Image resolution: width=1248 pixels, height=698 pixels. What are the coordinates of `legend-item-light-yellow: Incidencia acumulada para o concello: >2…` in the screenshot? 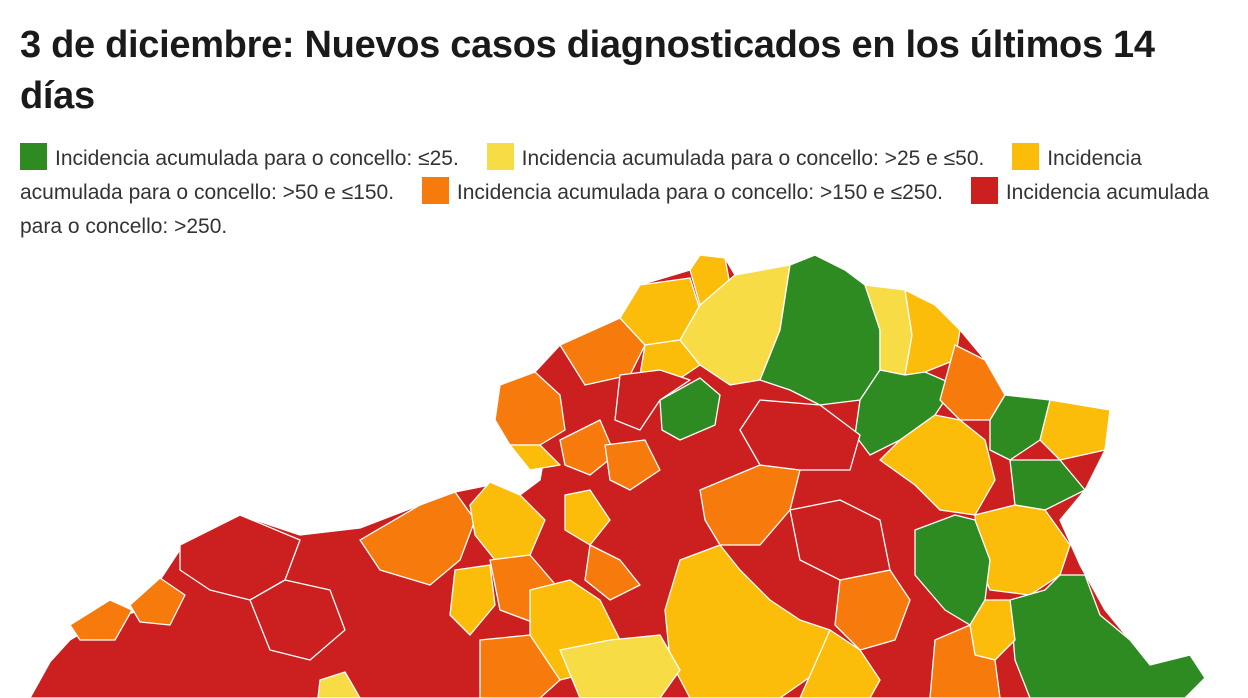 It's located at (735, 156).